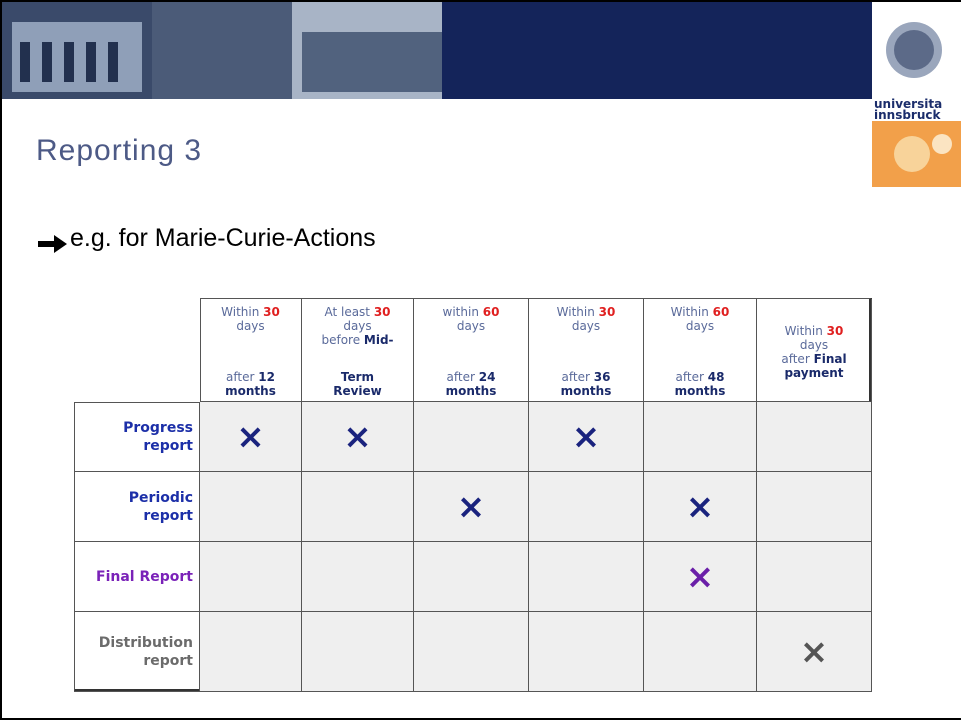 Image resolution: width=961 pixels, height=720 pixels. Describe the element at coordinates (119, 150) in the screenshot. I see `slide-title: Reporting 3` at that location.